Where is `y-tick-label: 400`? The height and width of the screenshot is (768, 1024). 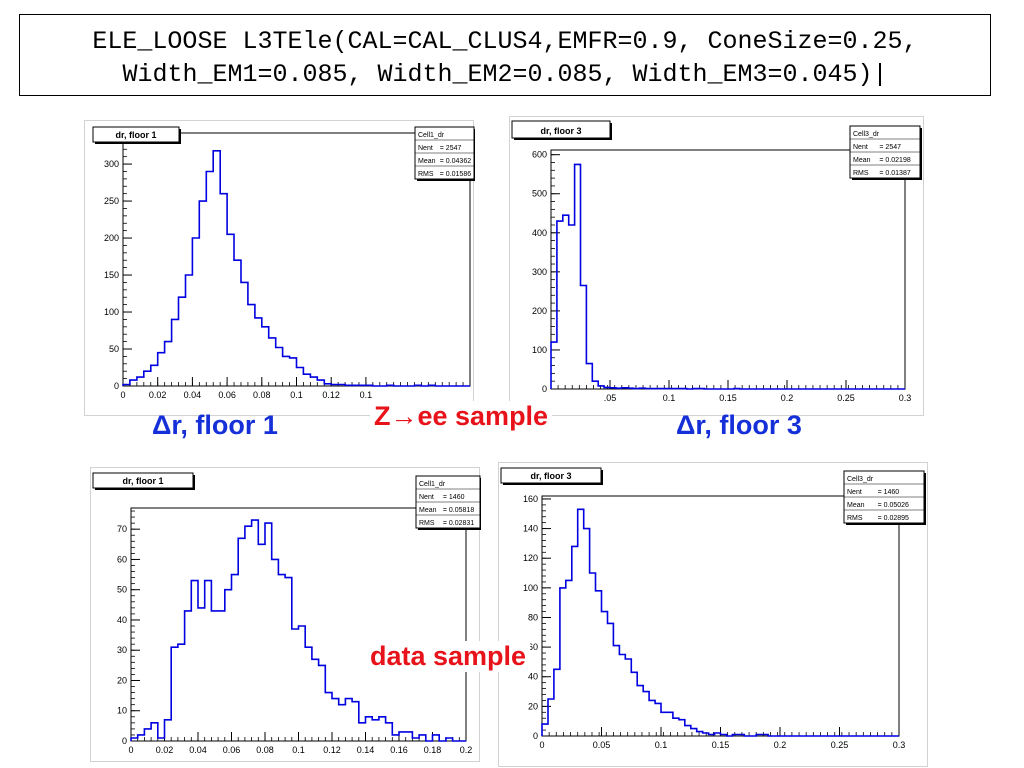
y-tick-label: 400 is located at coordinates (539, 233).